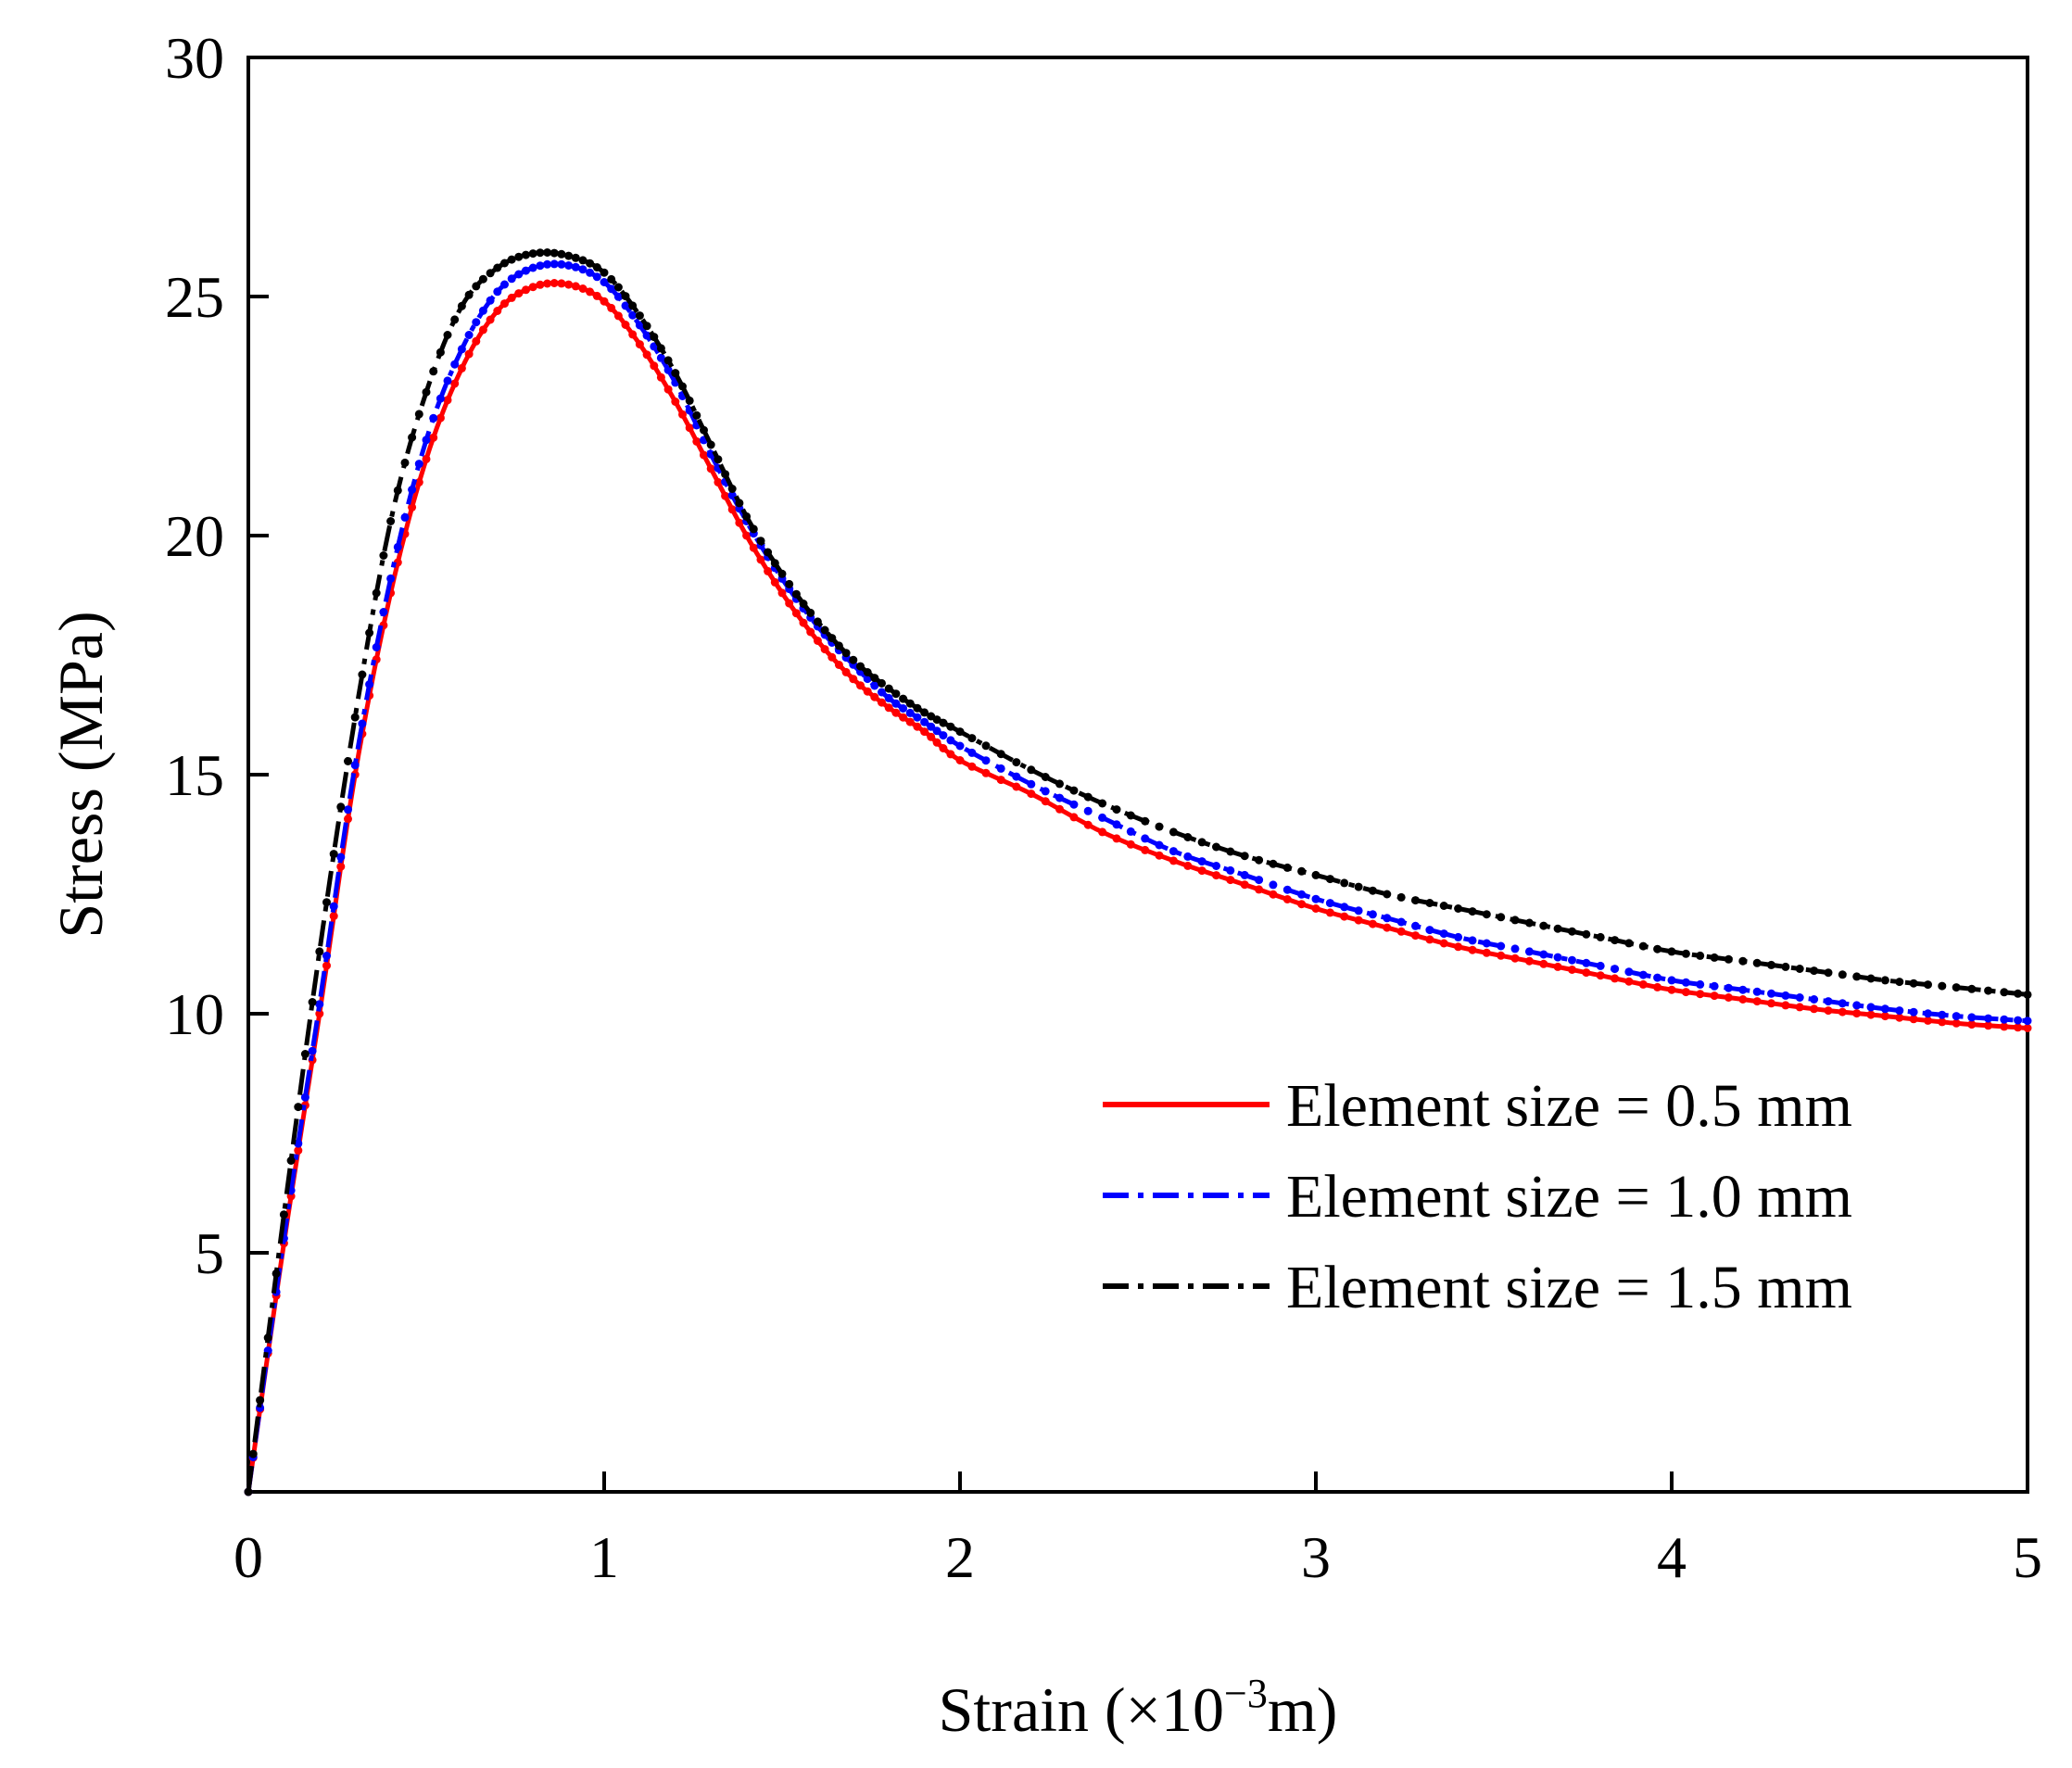 The height and width of the screenshot is (1768, 2072). What do you see at coordinates (1316, 1557) in the screenshot?
I see `x-tick-label-3: 3` at bounding box center [1316, 1557].